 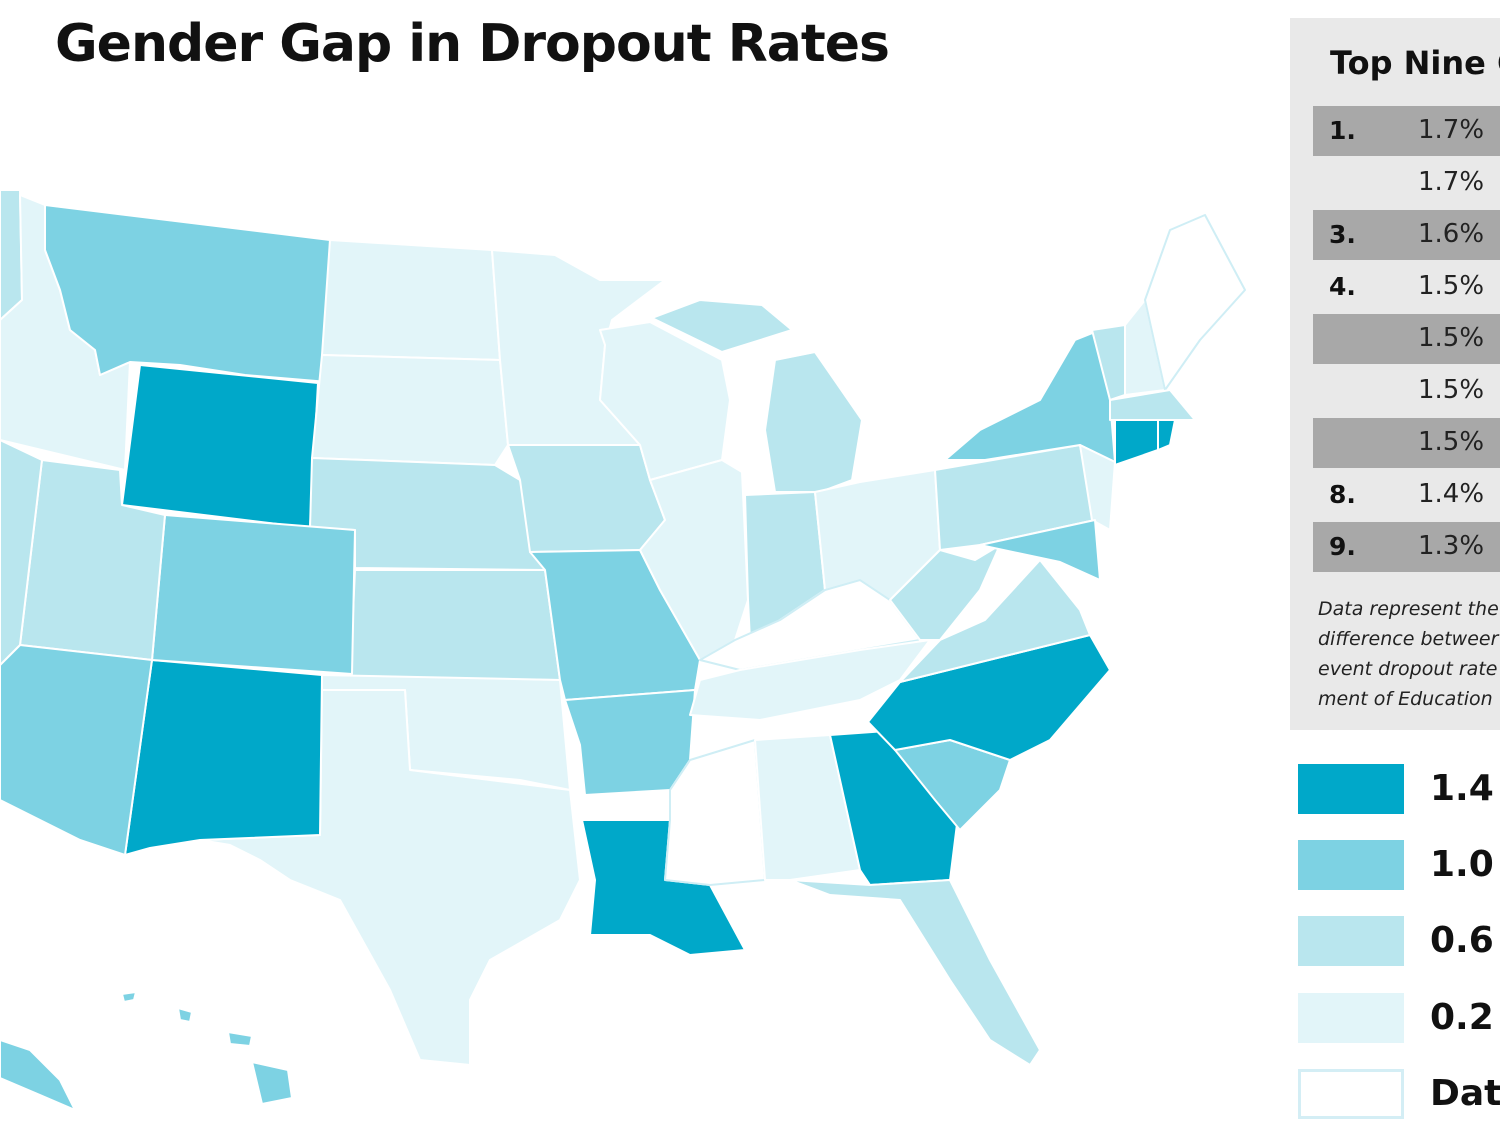 I want to click on state-ny, so click(x=1030, y=396).